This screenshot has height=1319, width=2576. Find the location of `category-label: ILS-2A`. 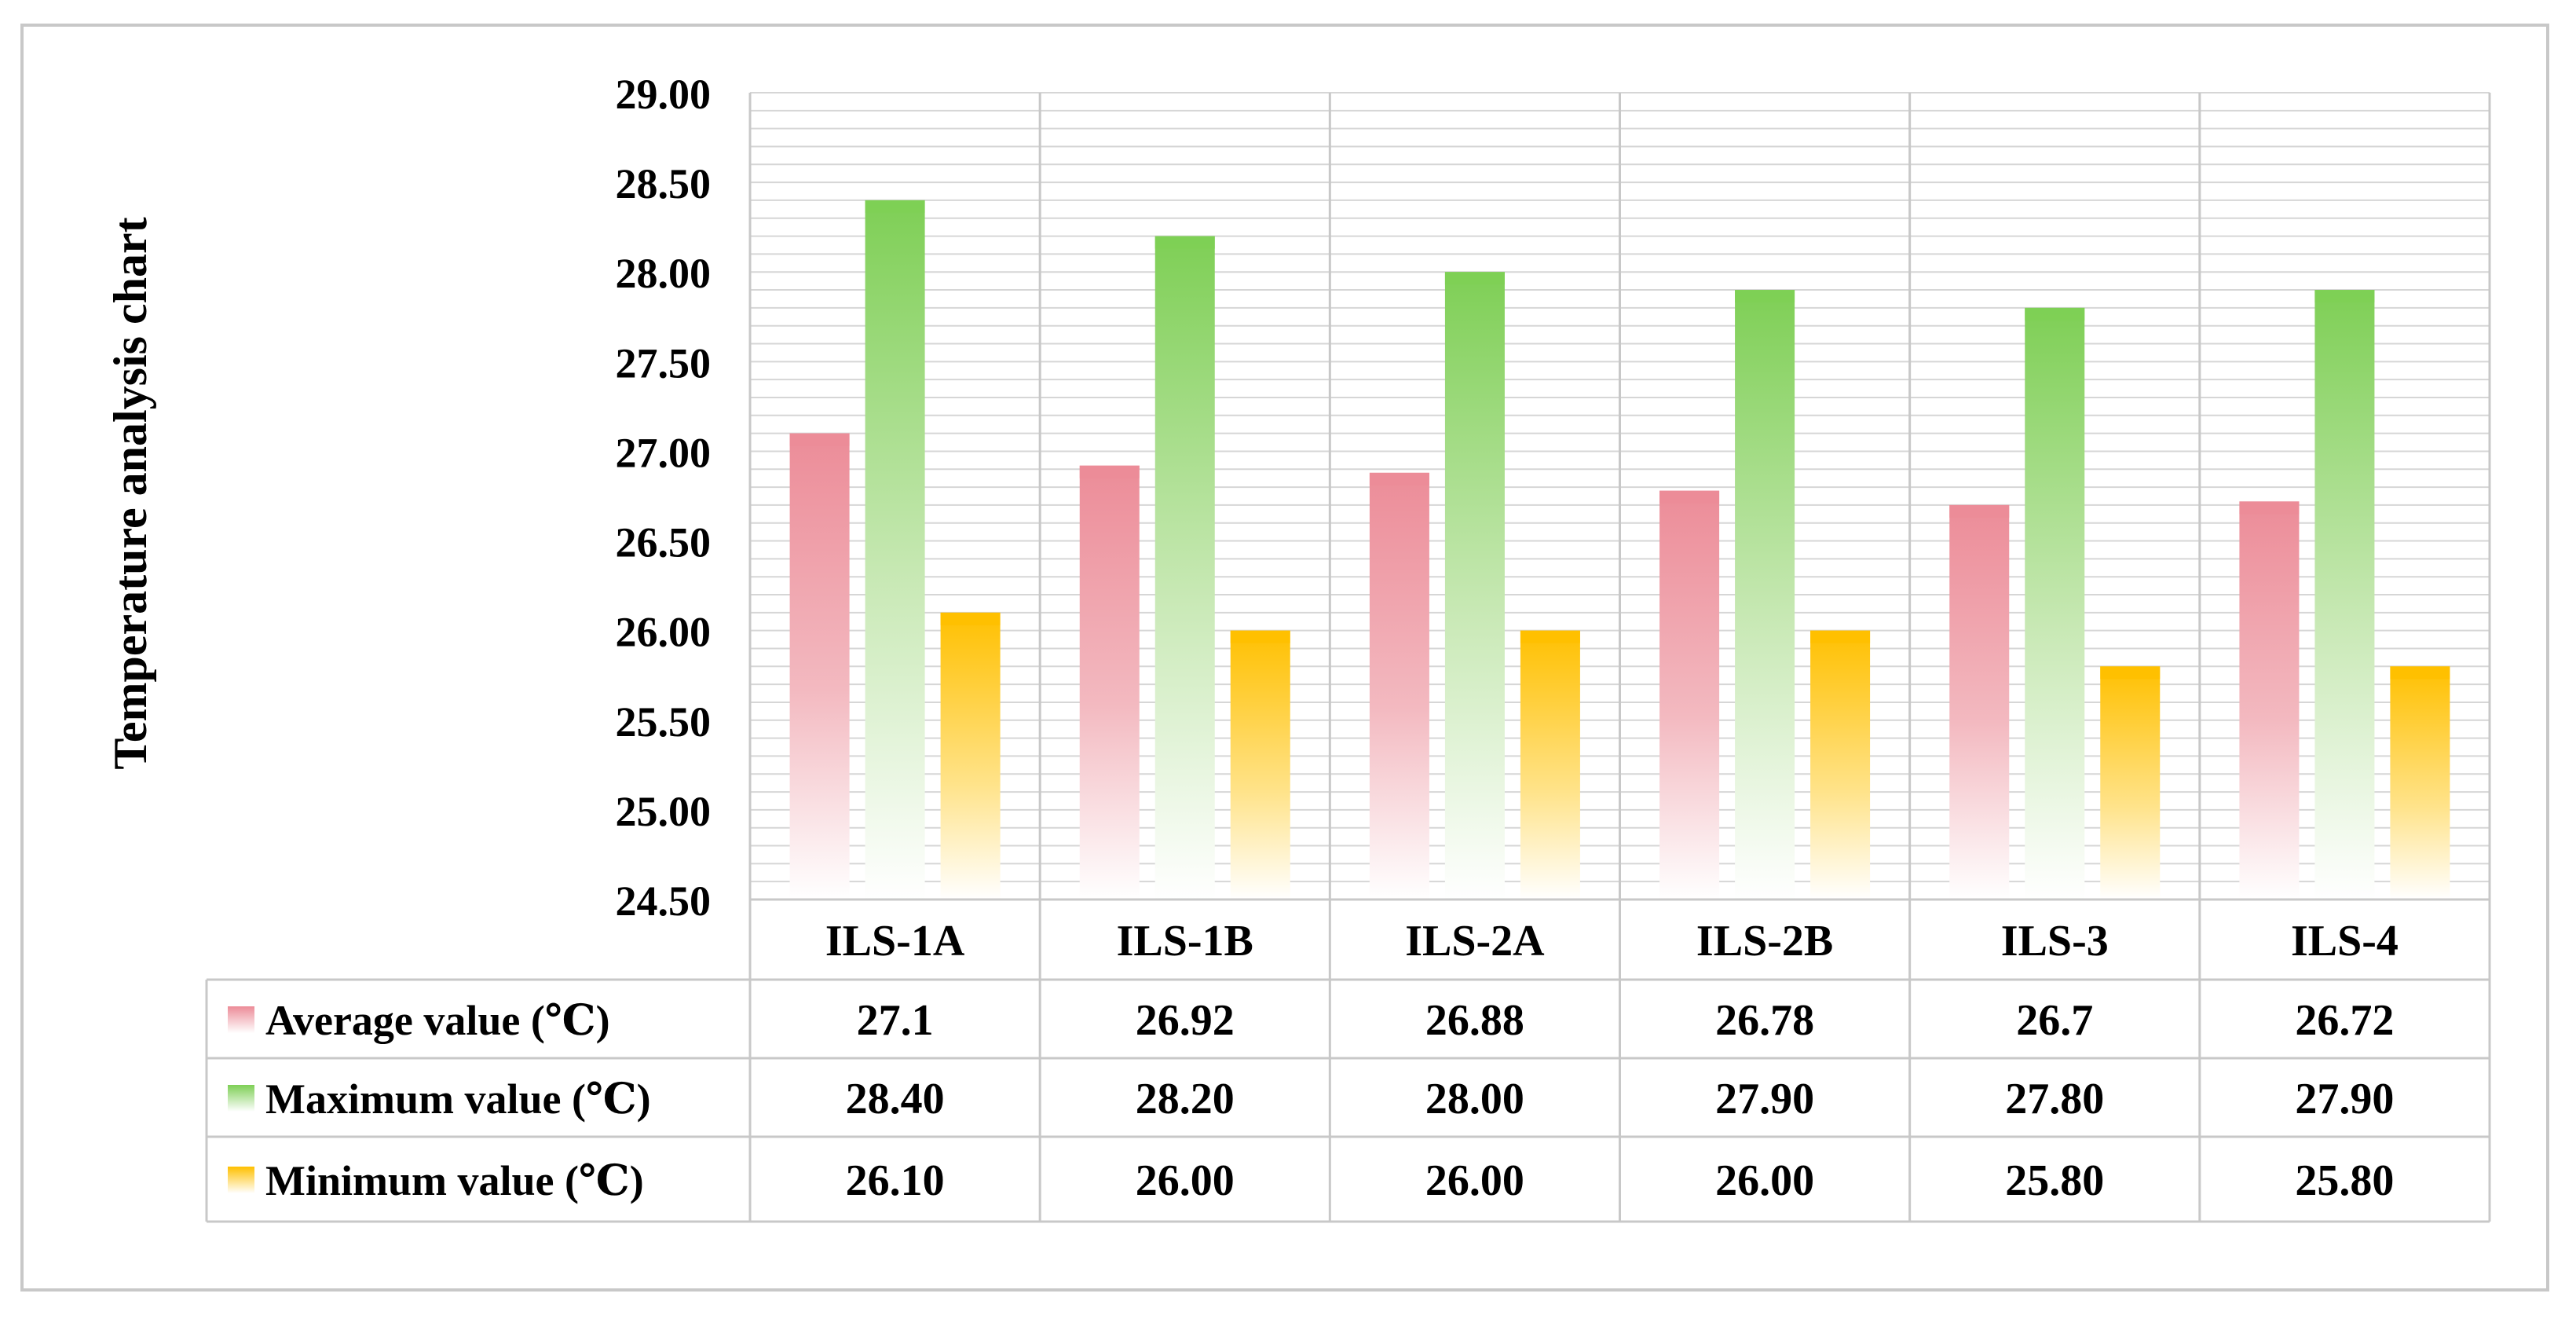

category-label: ILS-2A is located at coordinates (1475, 941).